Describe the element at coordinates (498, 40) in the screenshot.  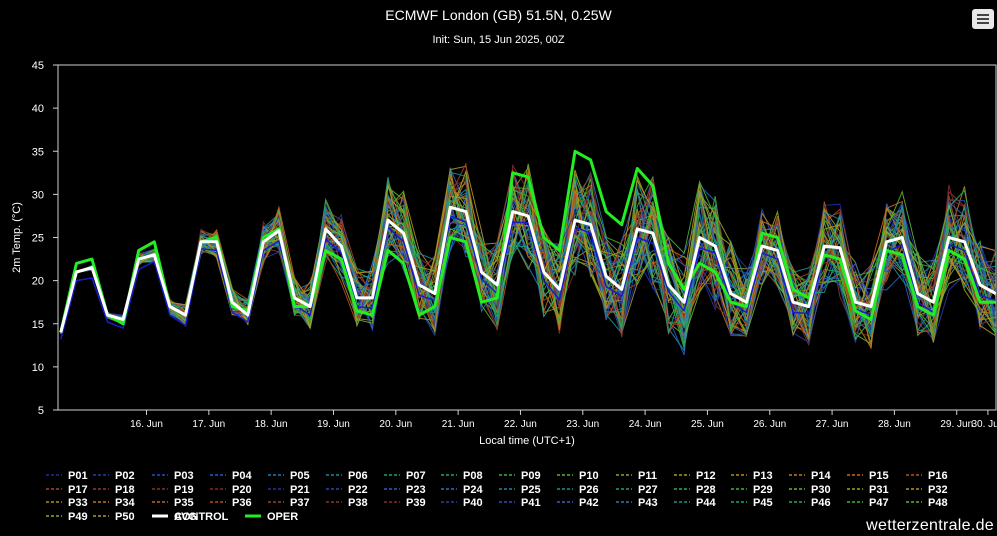
I see `chart-subtitle: Init: Sun, 15 Jun 2025, 00Z` at that location.